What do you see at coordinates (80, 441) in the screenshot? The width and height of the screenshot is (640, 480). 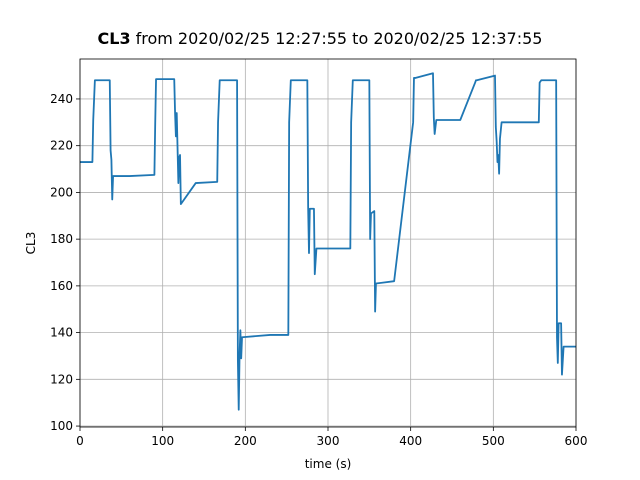 I see `x-tick-label: 0` at bounding box center [80, 441].